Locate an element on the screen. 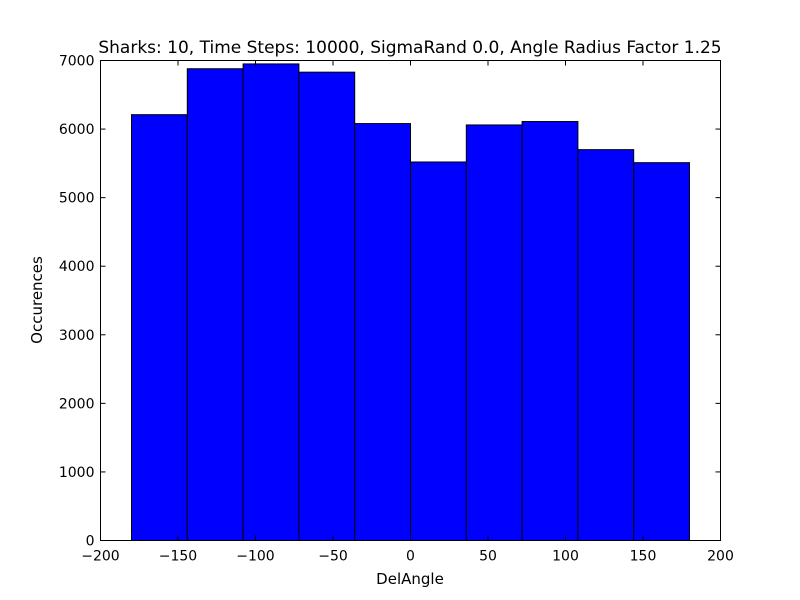  y-axis-label: Occurences is located at coordinates (37, 300).